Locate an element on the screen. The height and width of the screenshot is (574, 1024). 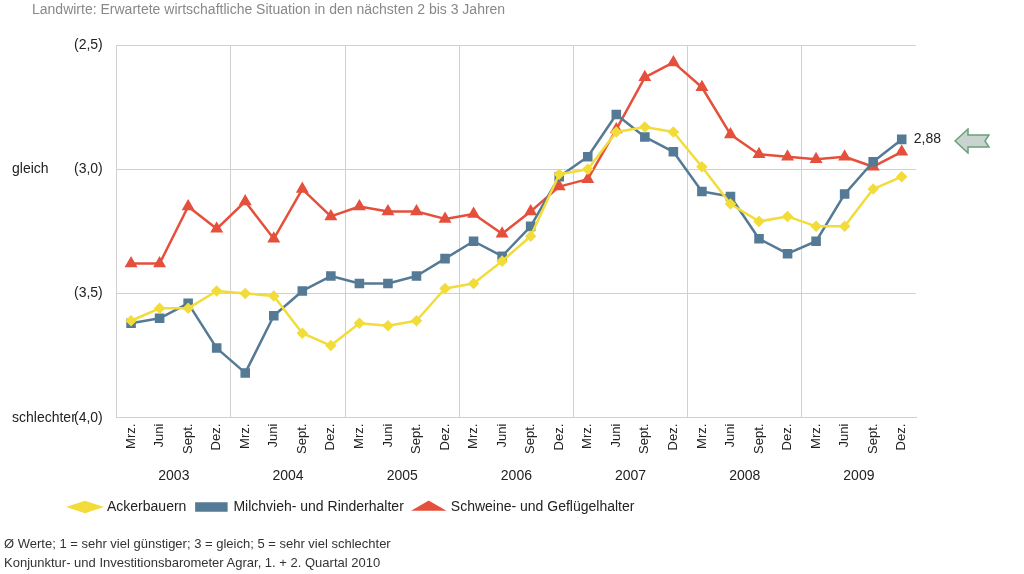
legend-label: Schweine- und Geflügelhalter is located at coordinates (542, 505).